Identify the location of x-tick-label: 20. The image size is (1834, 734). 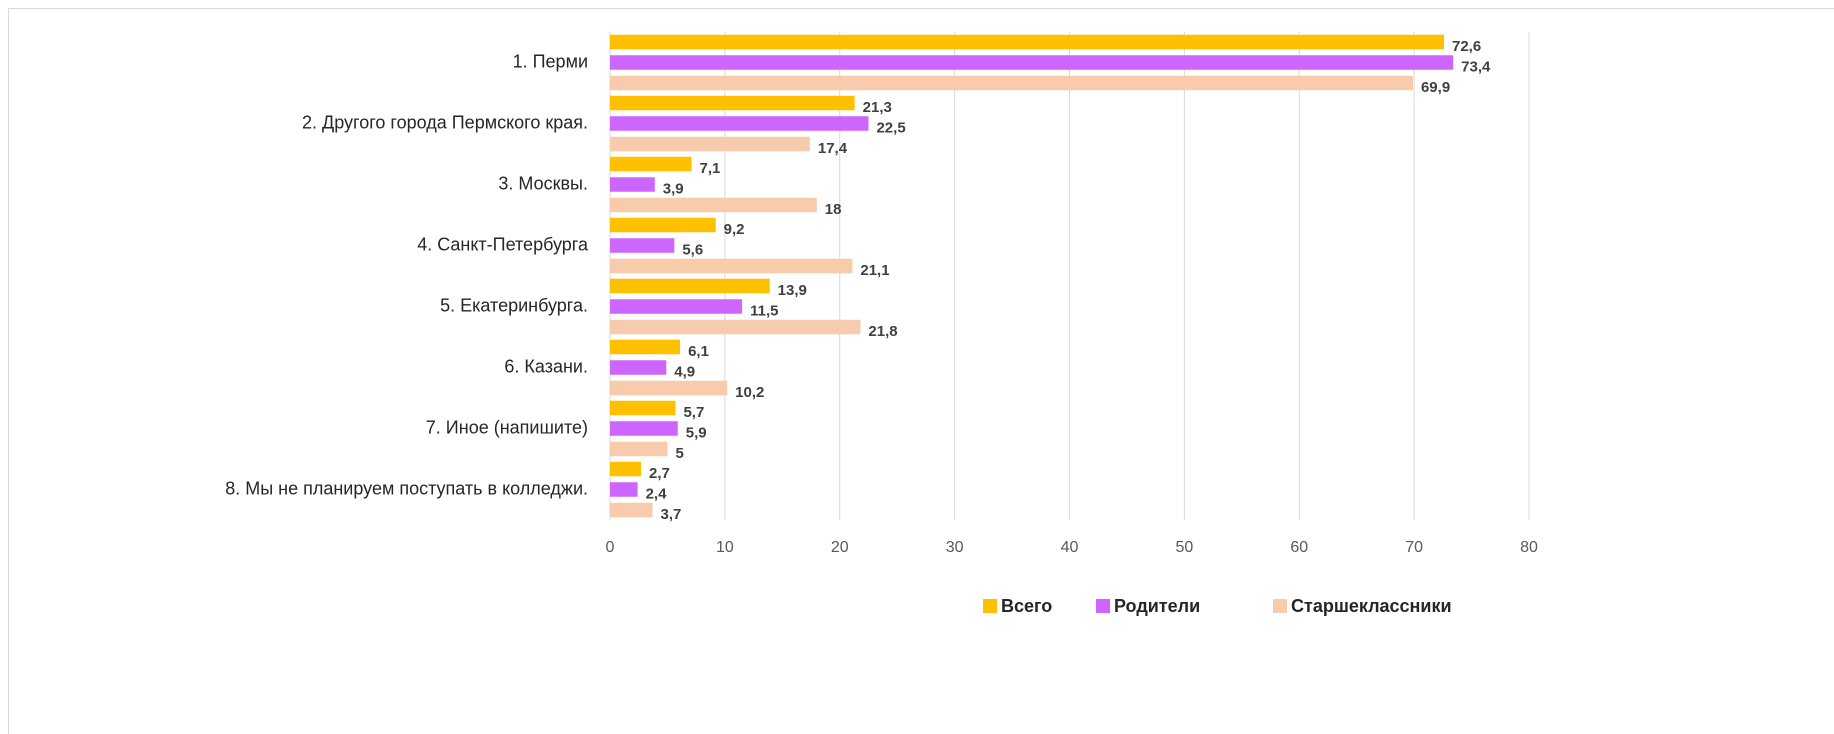
(840, 547).